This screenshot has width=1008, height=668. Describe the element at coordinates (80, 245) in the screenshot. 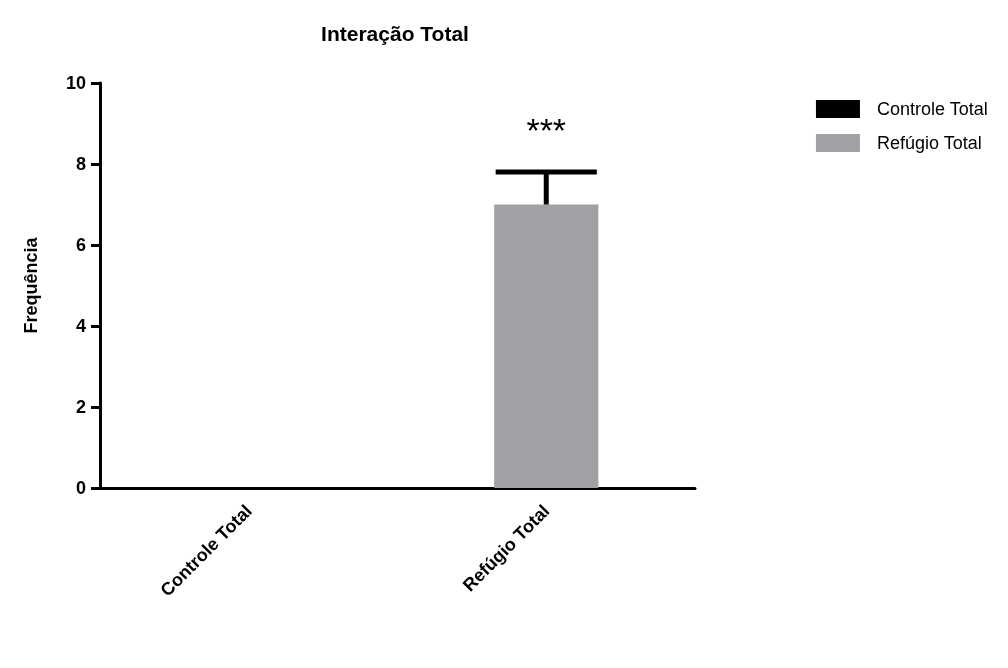

I see `y-tick-label: 6` at that location.